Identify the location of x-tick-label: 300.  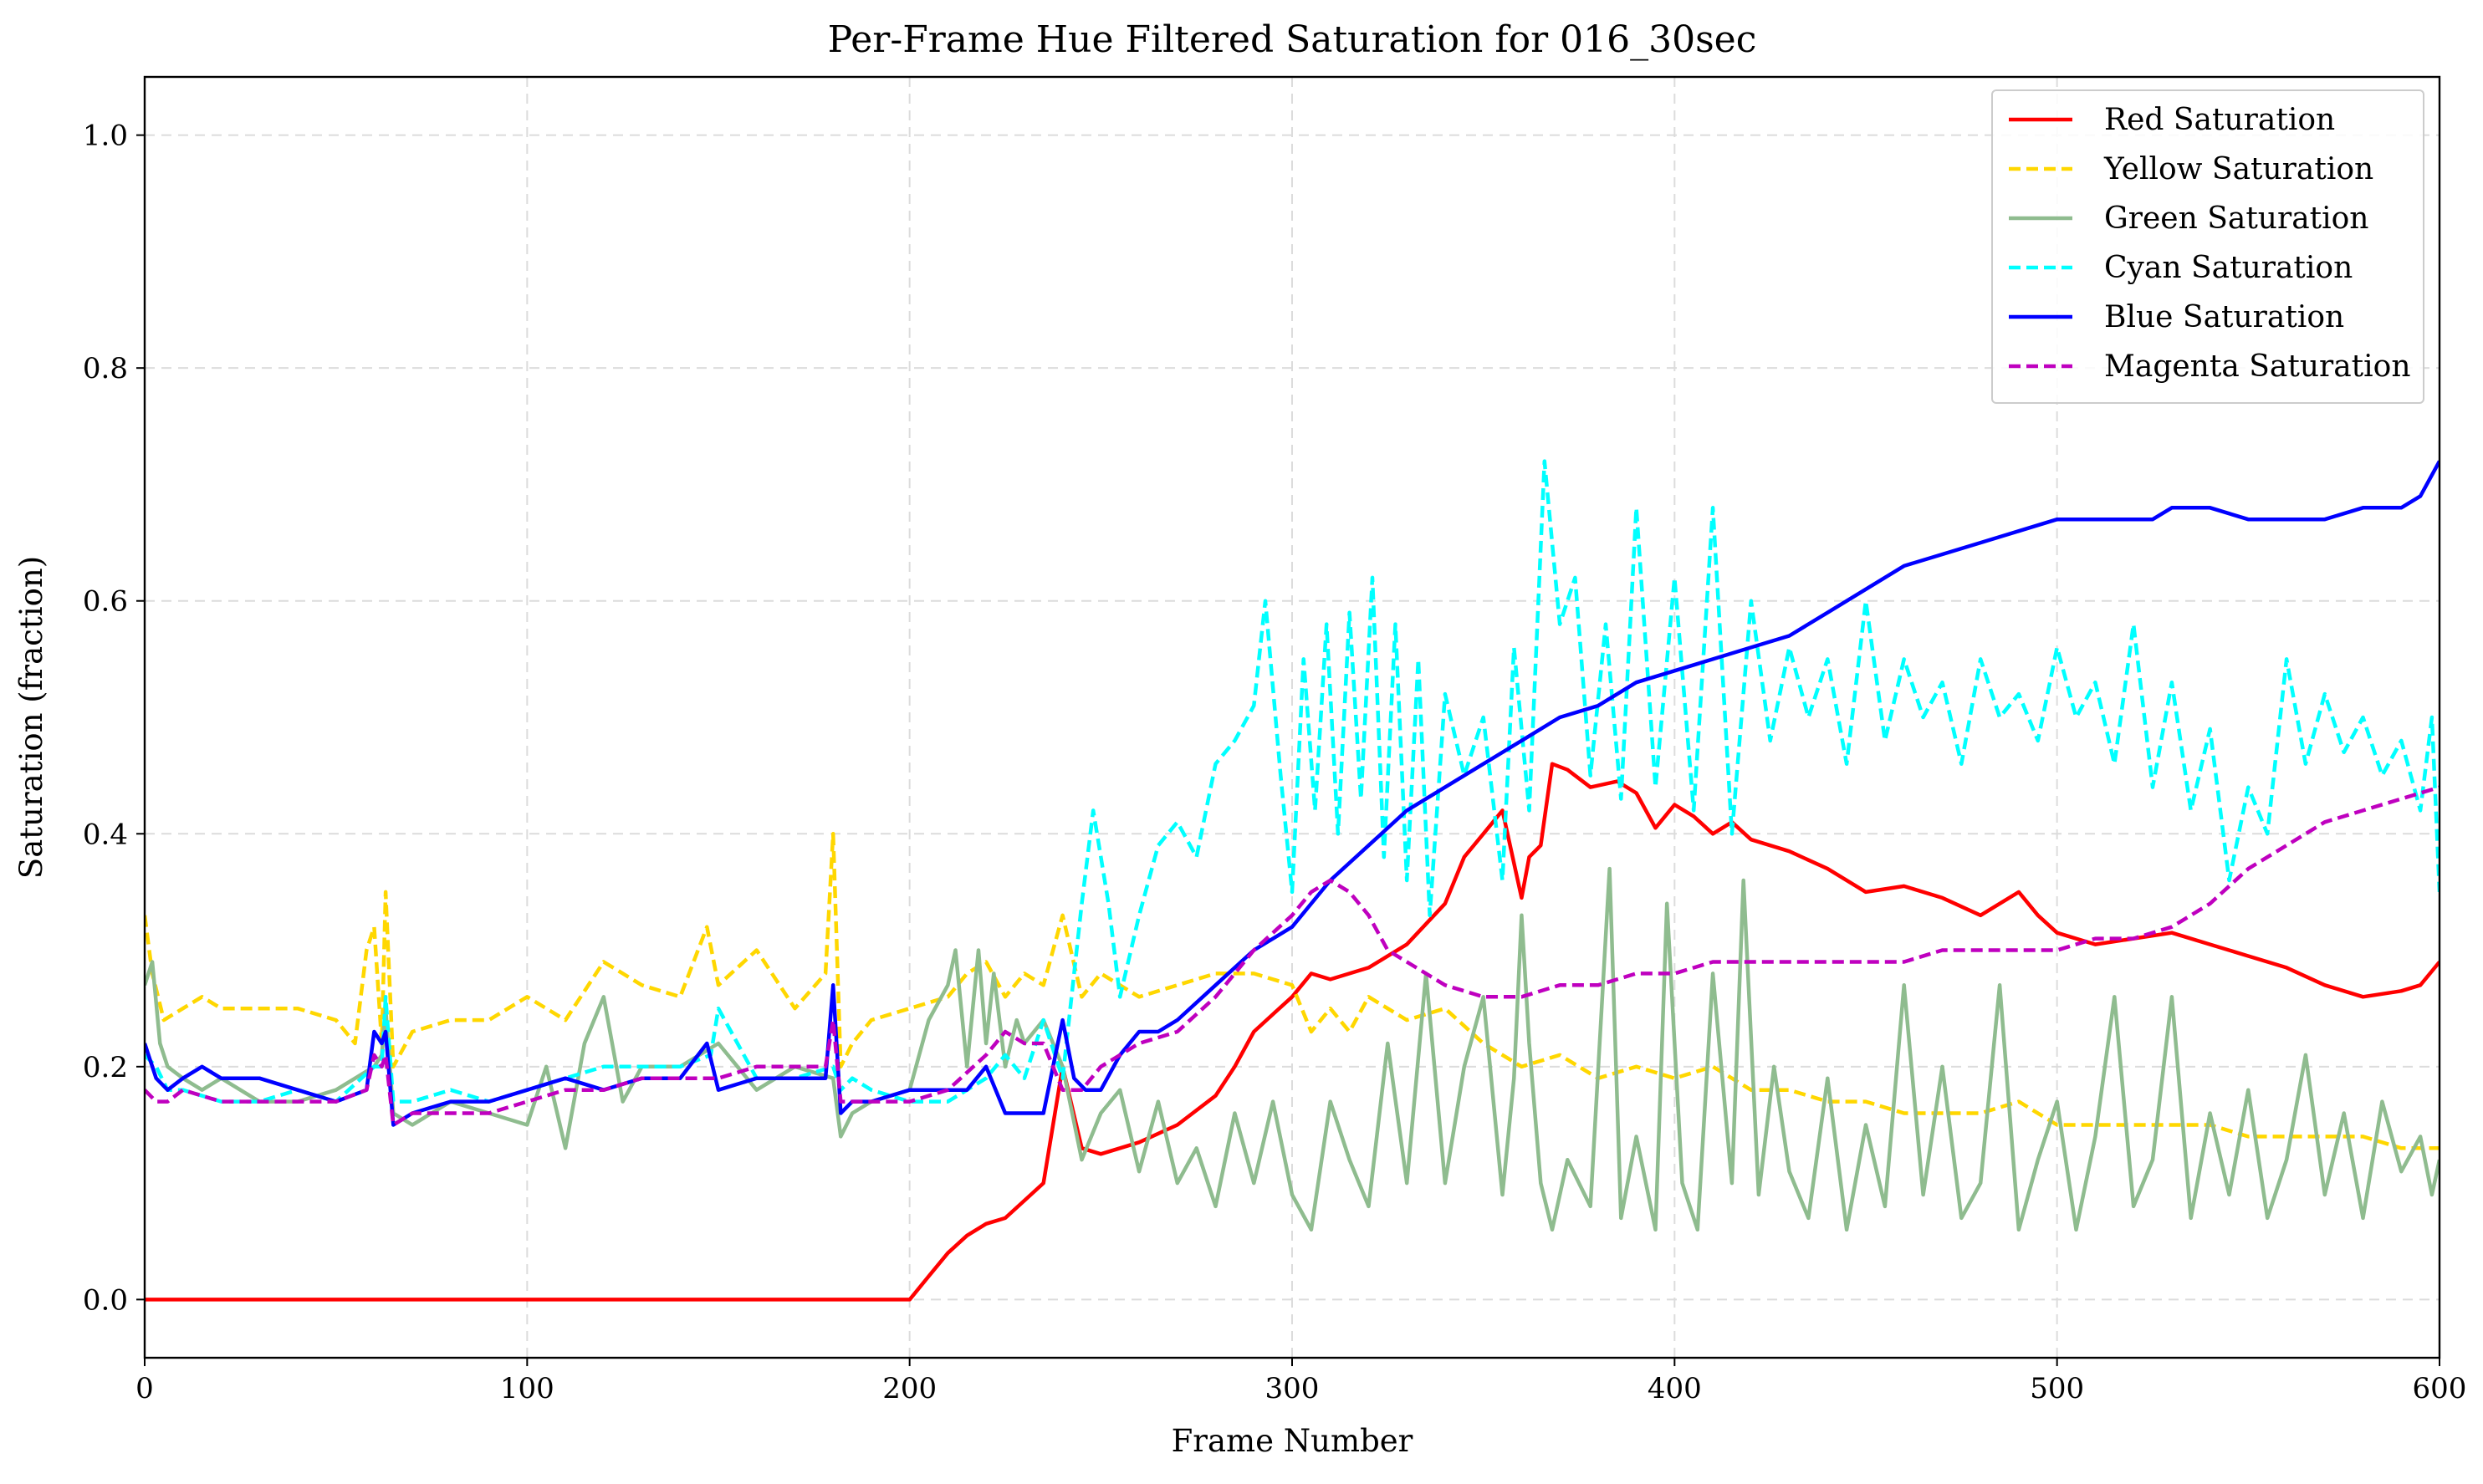
(1292, 1388).